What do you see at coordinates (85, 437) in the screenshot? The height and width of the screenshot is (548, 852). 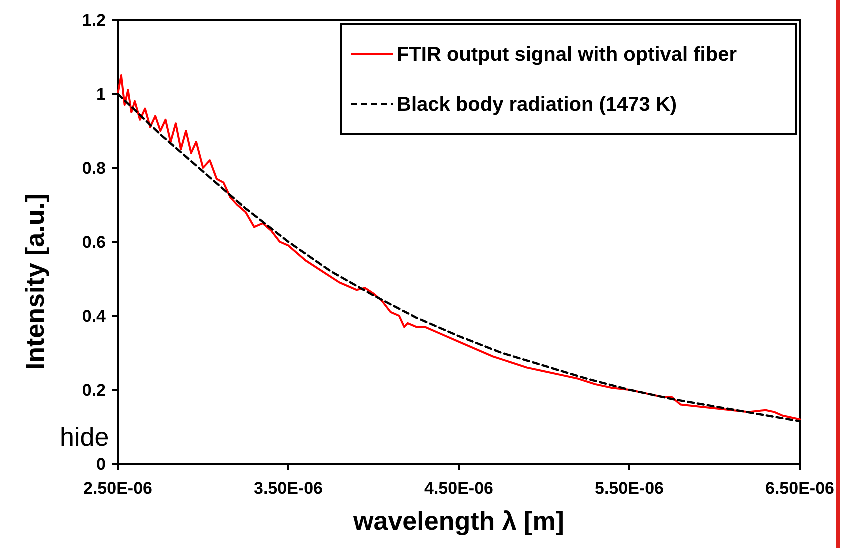 I see `text: hide` at bounding box center [85, 437].